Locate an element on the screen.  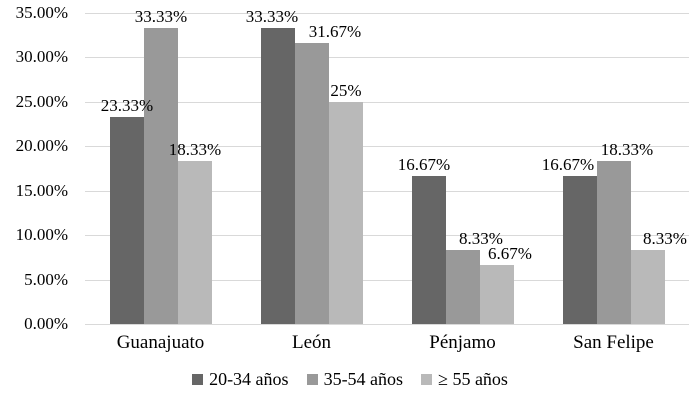
legend-item: 35-54 años is located at coordinates (355, 379).